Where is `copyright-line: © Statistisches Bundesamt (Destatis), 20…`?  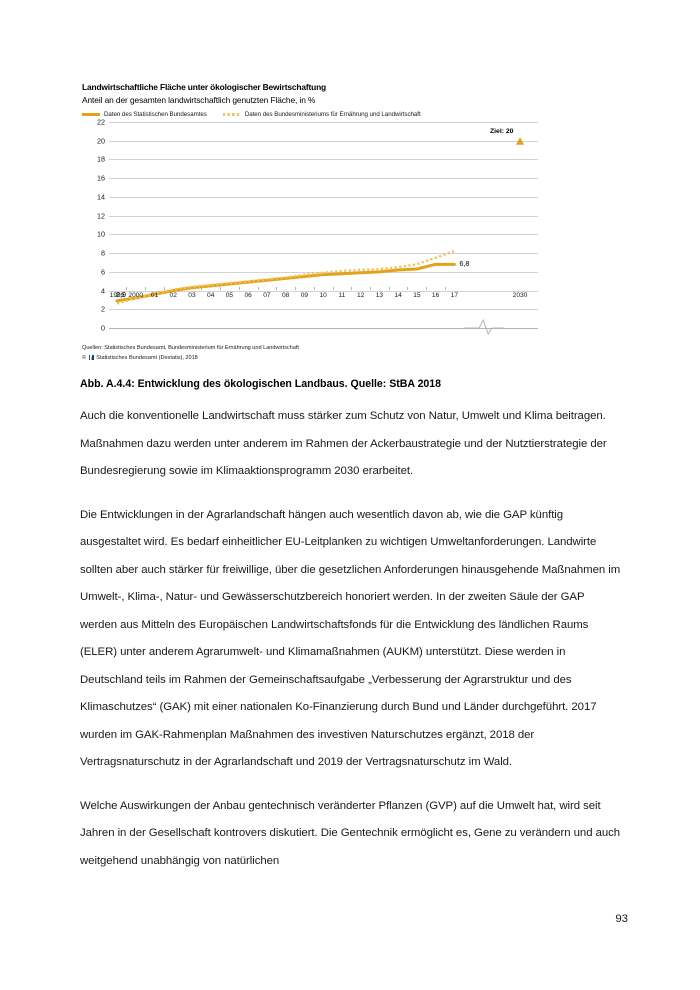
copyright-line: © Statistisches Bundesamt (Destatis), 20… is located at coordinates (310, 358).